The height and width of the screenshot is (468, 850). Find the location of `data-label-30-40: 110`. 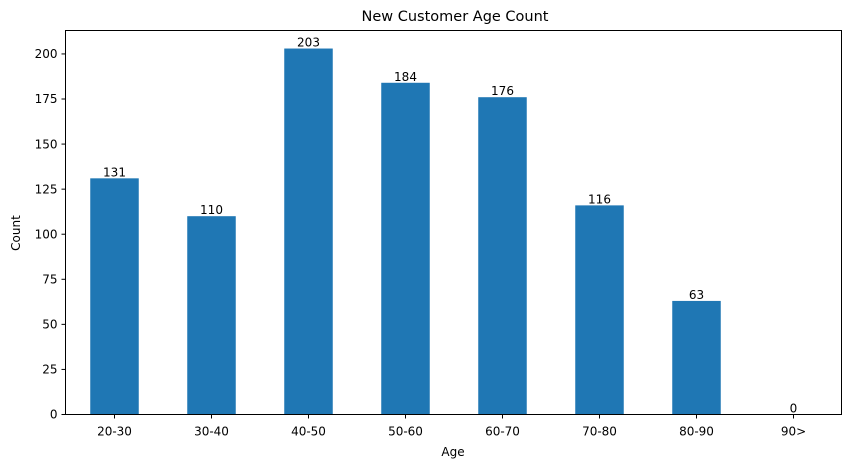

data-label-30-40: 110 is located at coordinates (211, 210).